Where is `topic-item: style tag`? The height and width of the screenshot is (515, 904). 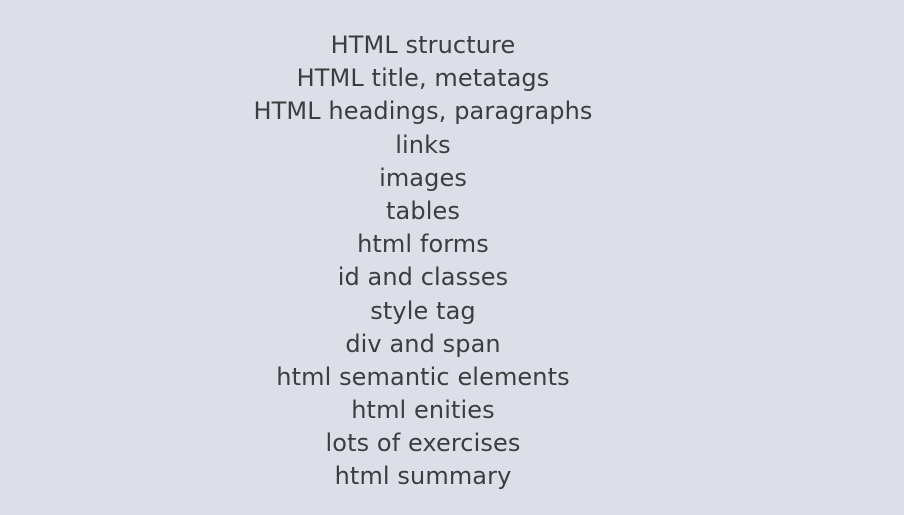
topic-item: style tag is located at coordinates (423, 310).